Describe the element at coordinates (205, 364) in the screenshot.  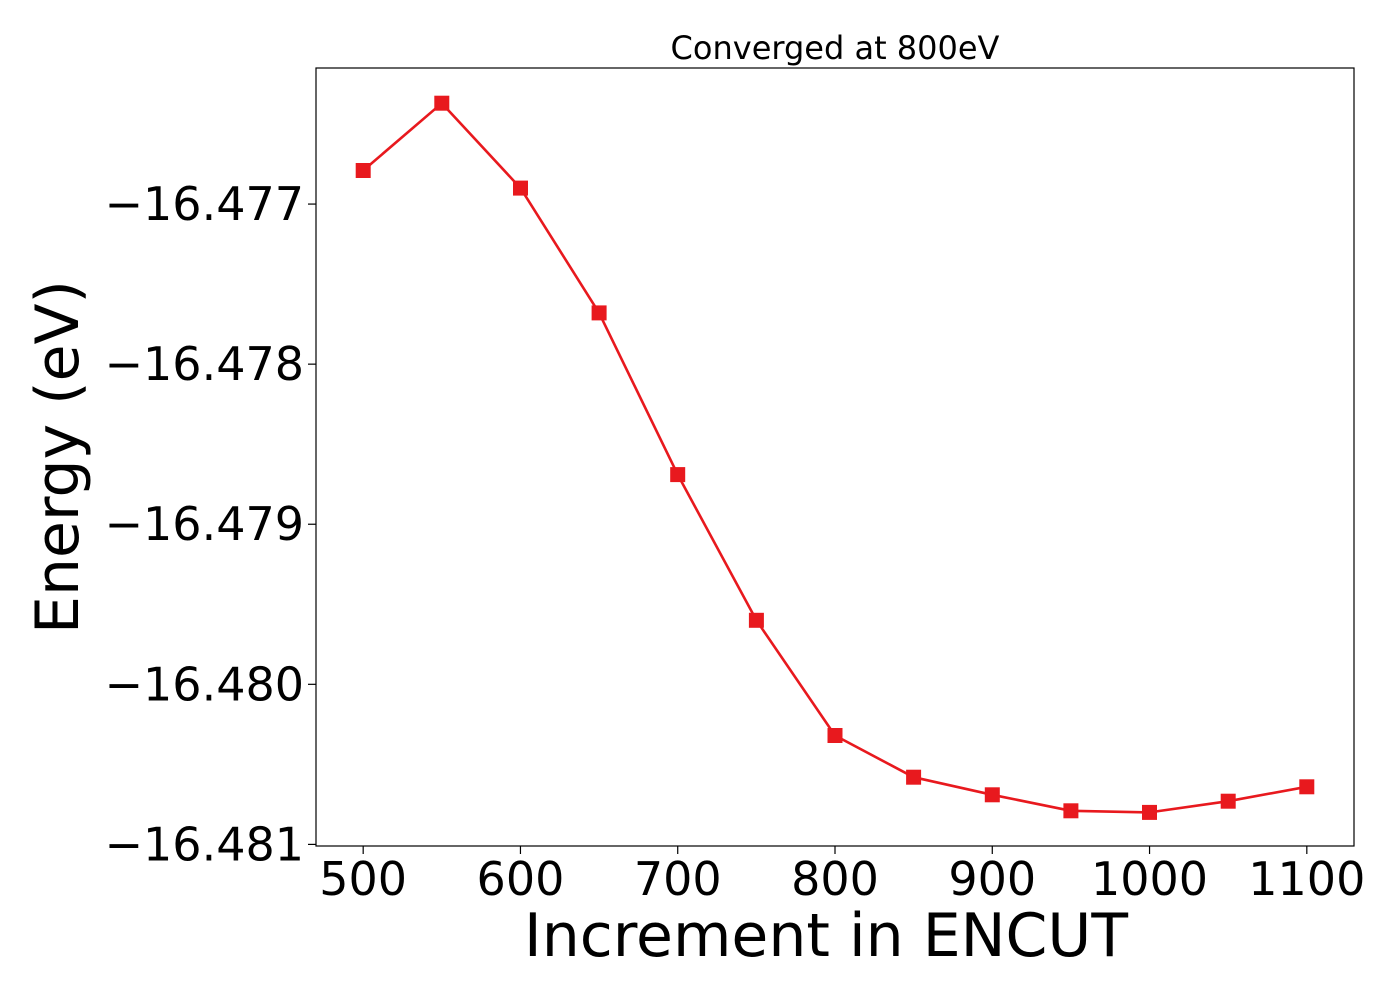
I see `y-tick-label: −16.478` at that location.